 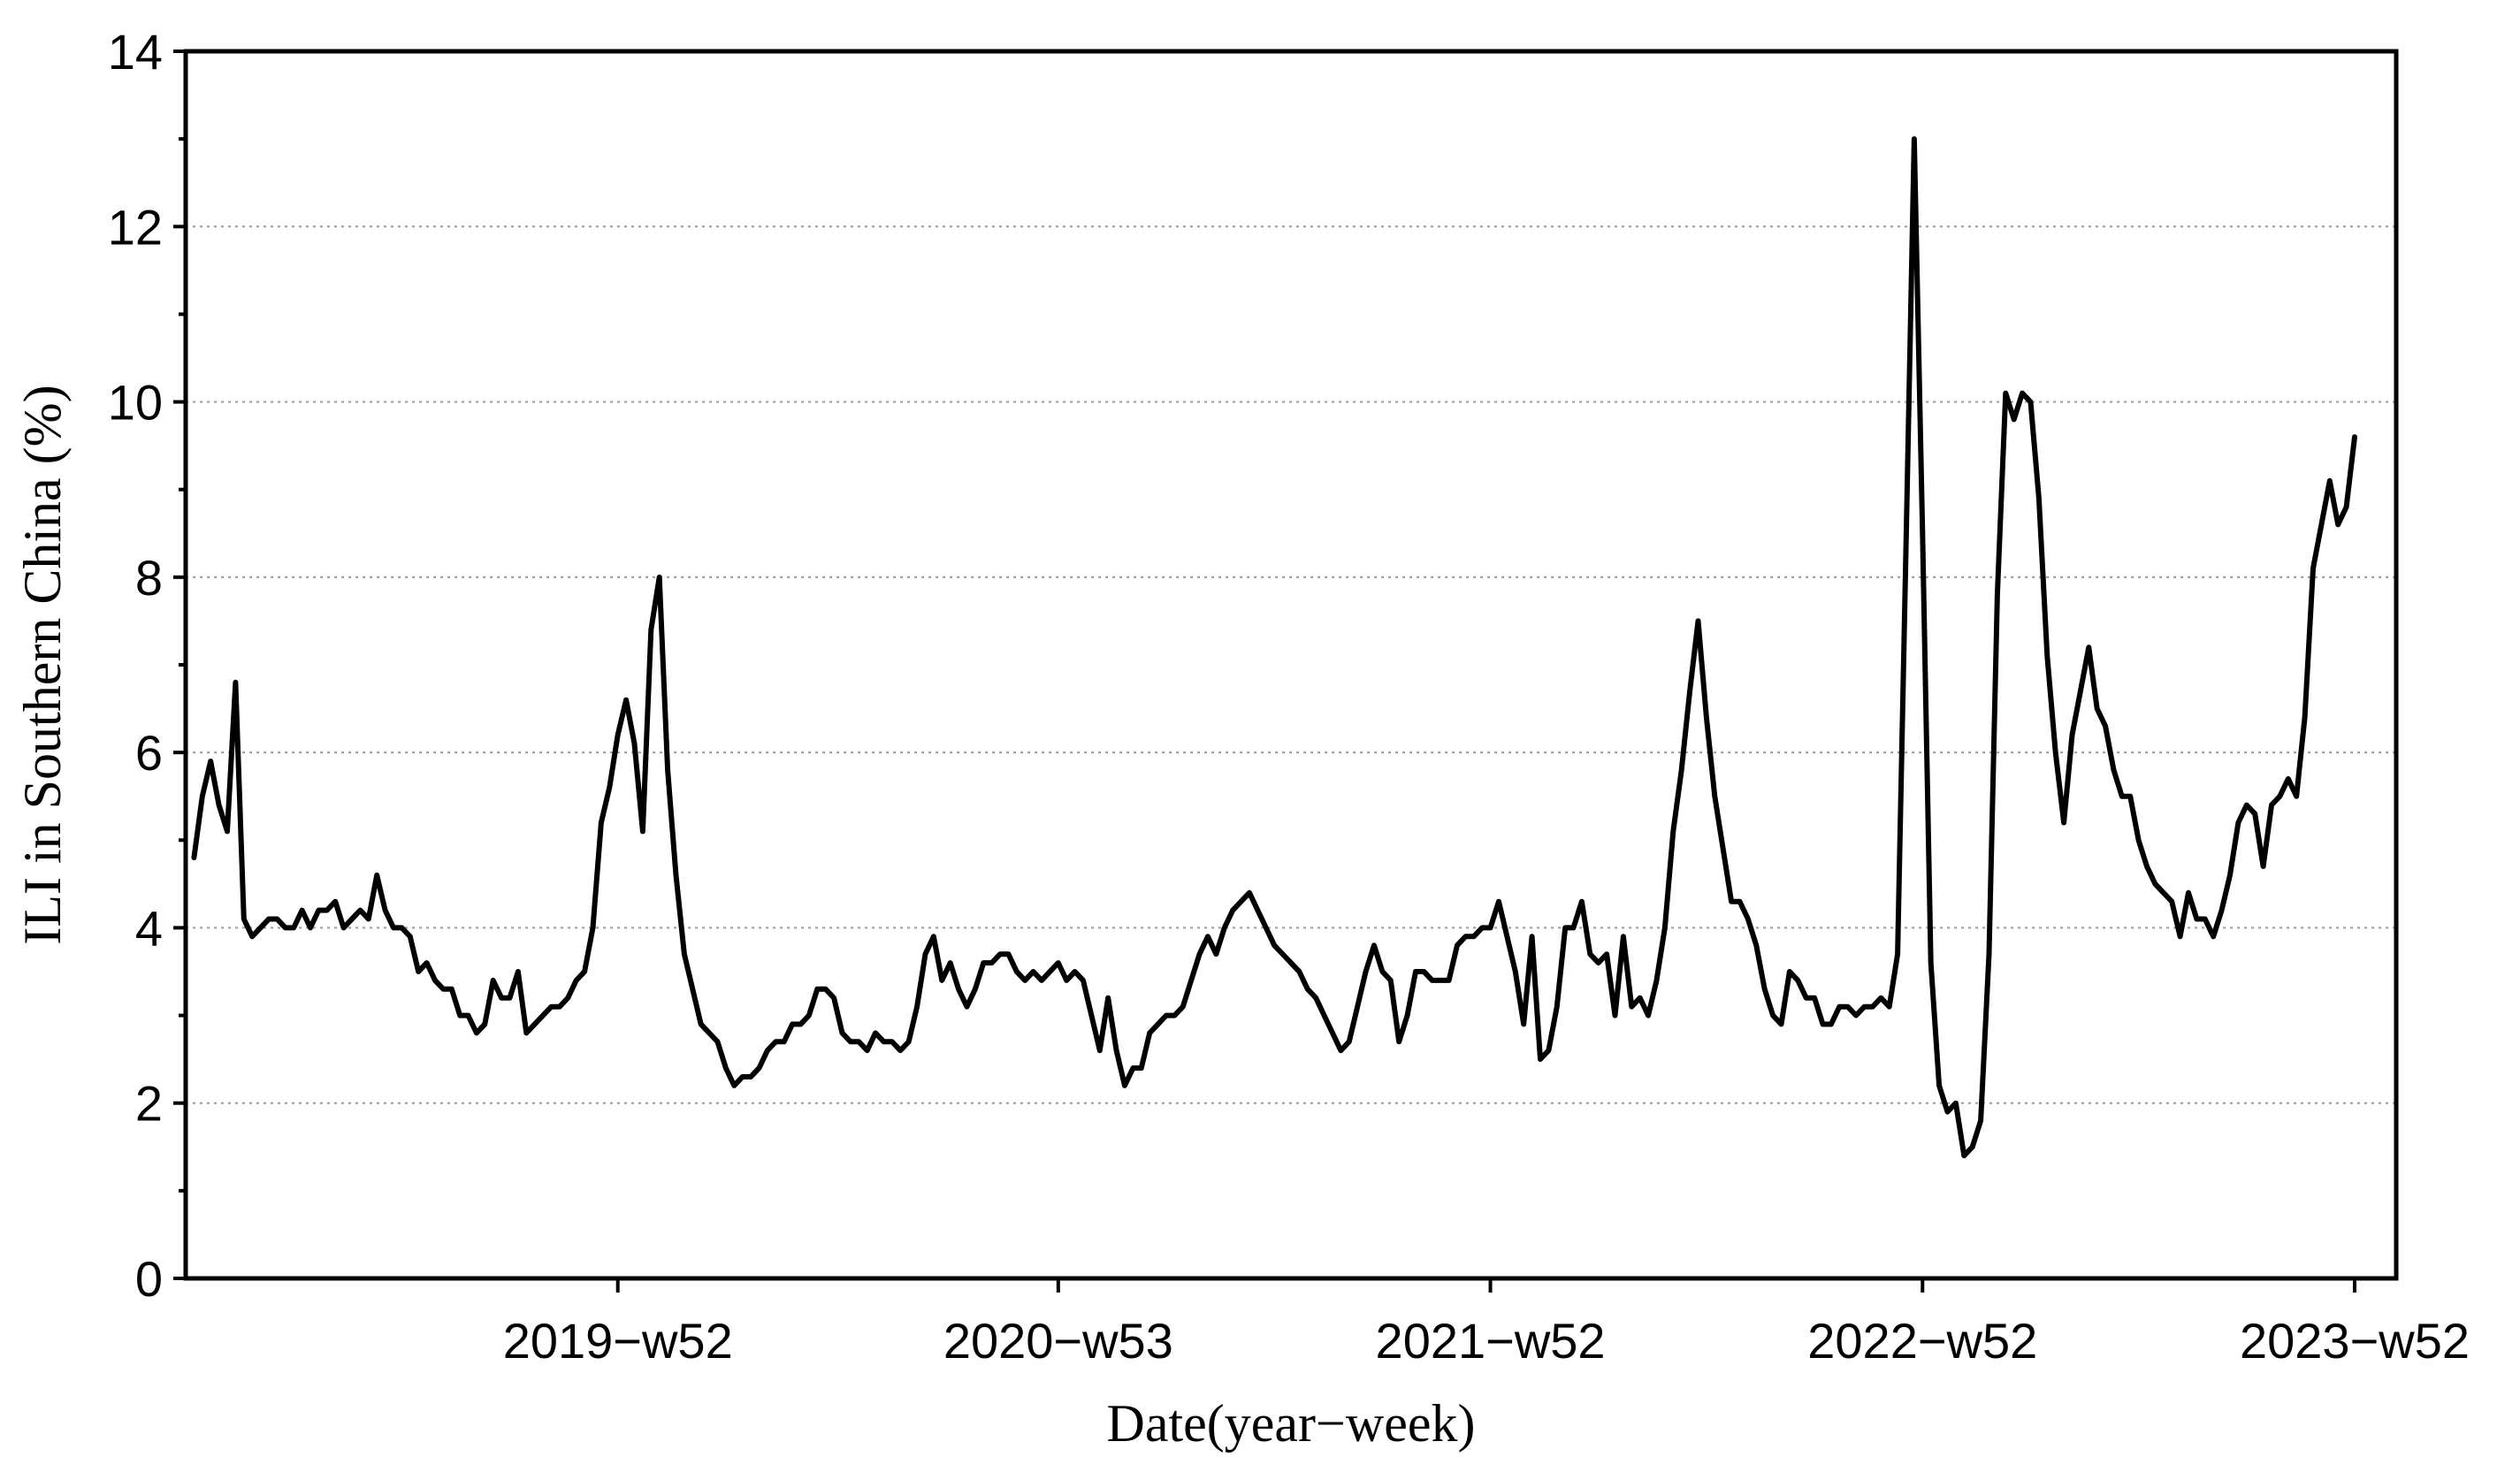 What do you see at coordinates (149, 753) in the screenshot?
I see `y-tick-label: 6` at bounding box center [149, 753].